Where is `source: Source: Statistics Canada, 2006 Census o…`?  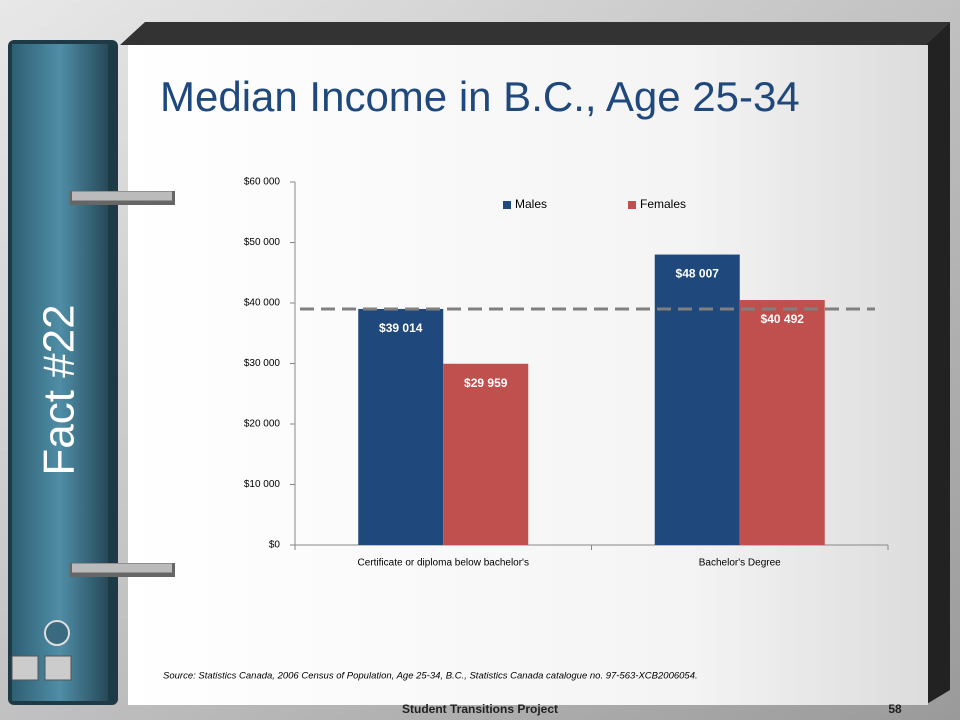 source: Source: Statistics Canada, 2006 Census o… is located at coordinates (430, 676).